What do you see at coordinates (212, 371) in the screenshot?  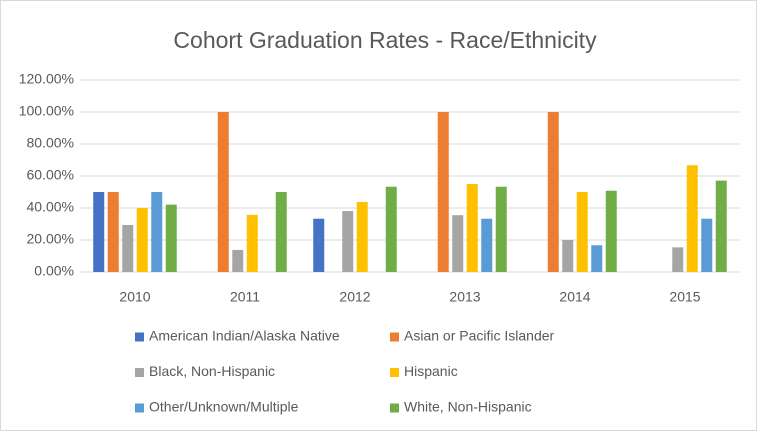 I see `legend-label: Black, Non-Hispanic` at bounding box center [212, 371].